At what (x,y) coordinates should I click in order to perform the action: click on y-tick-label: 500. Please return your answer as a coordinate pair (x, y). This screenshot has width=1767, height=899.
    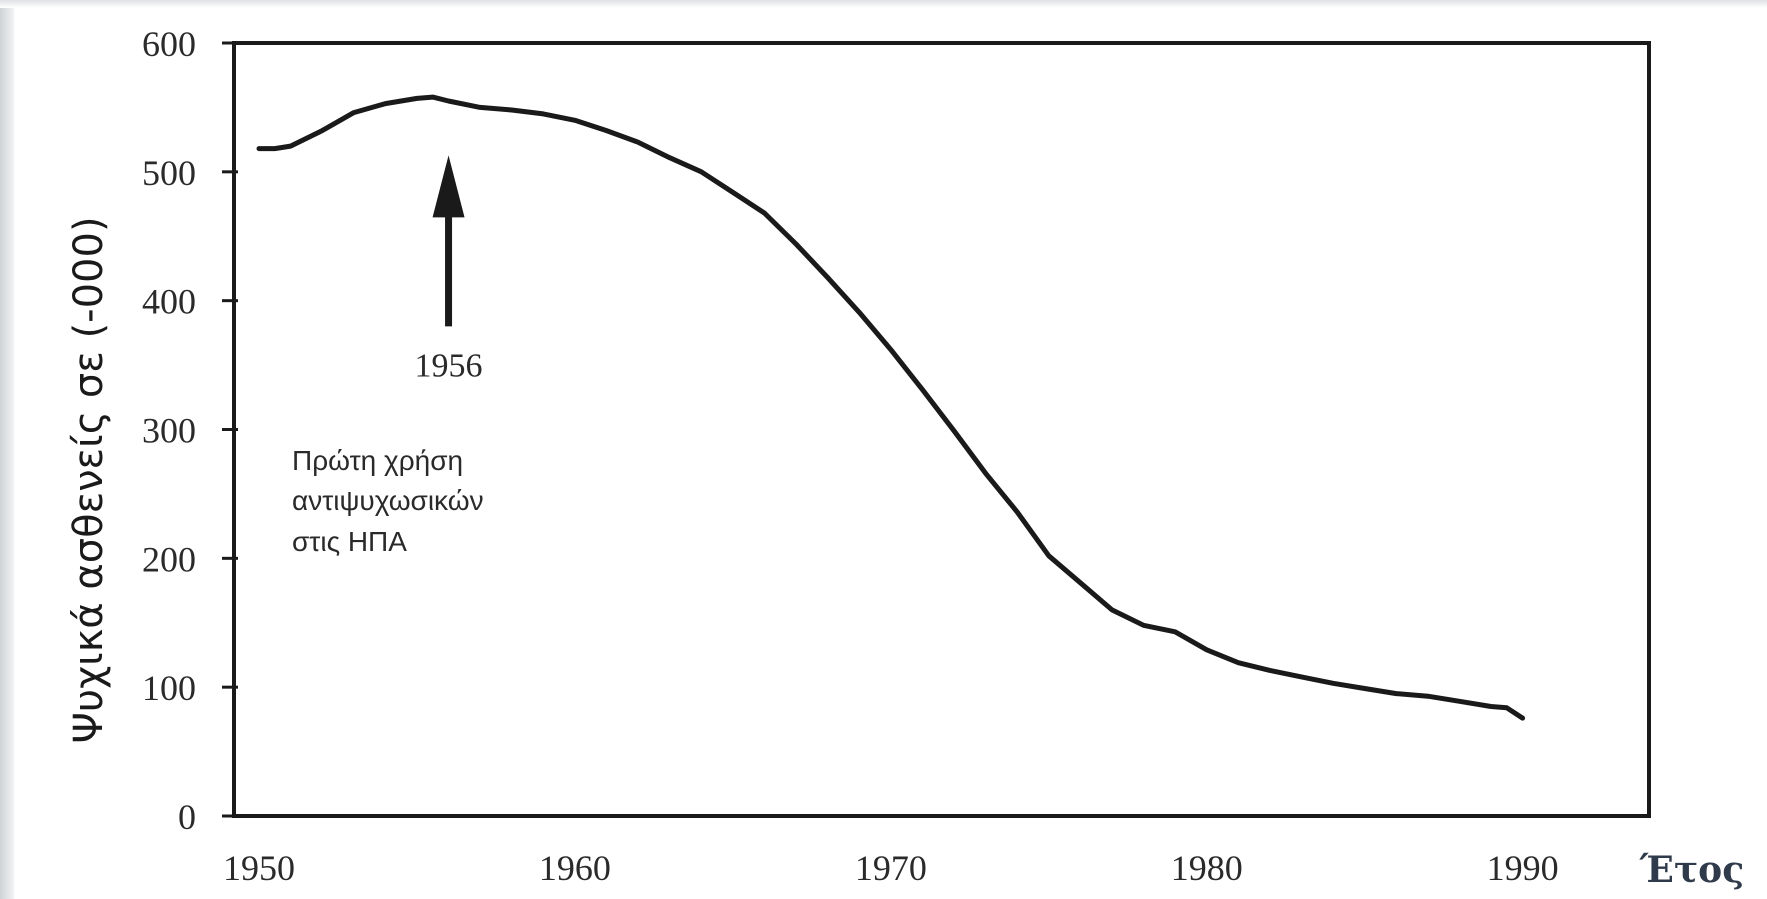
    Looking at the image, I should click on (169, 173).